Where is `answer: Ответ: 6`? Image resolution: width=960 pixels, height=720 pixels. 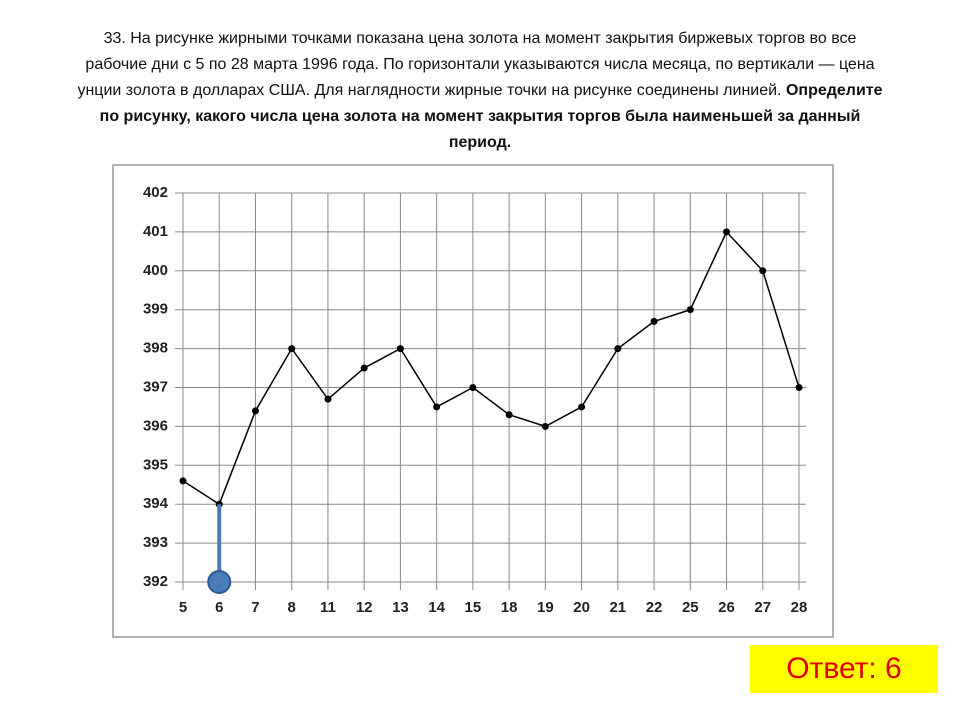 answer: Ответ: 6 is located at coordinates (844, 669).